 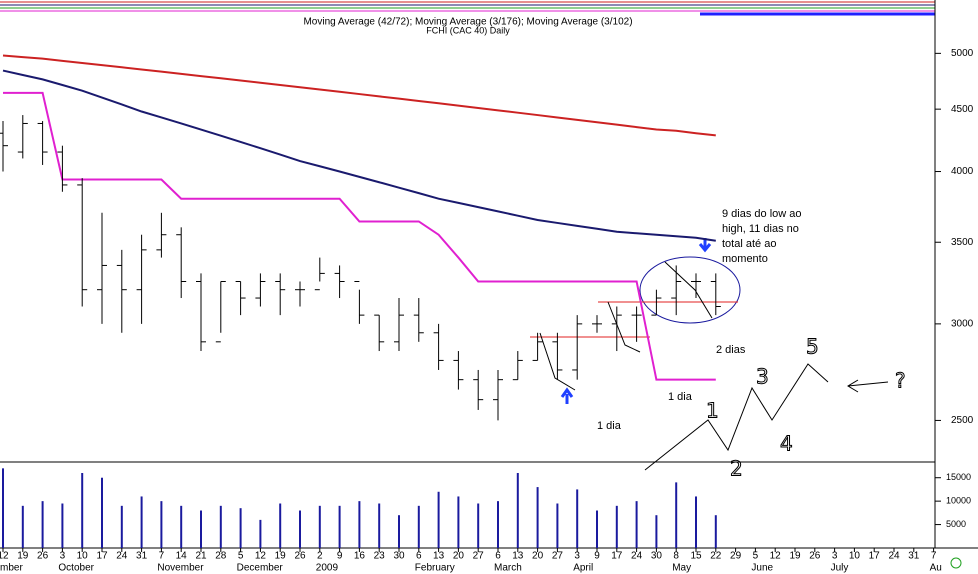 I want to click on x-tick-label: 21, so click(x=201, y=556).